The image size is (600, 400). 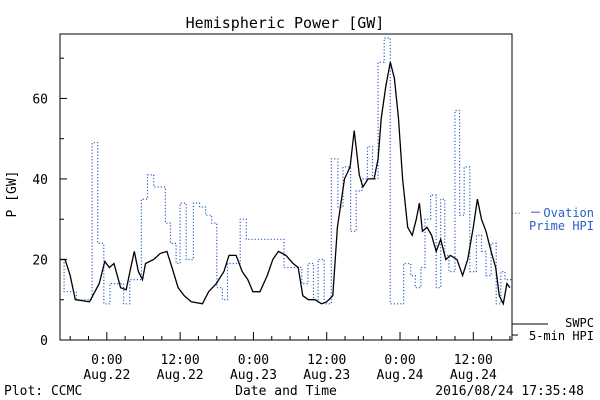 I want to click on ovation-legend-label-1: Ovation, so click(x=568, y=213).